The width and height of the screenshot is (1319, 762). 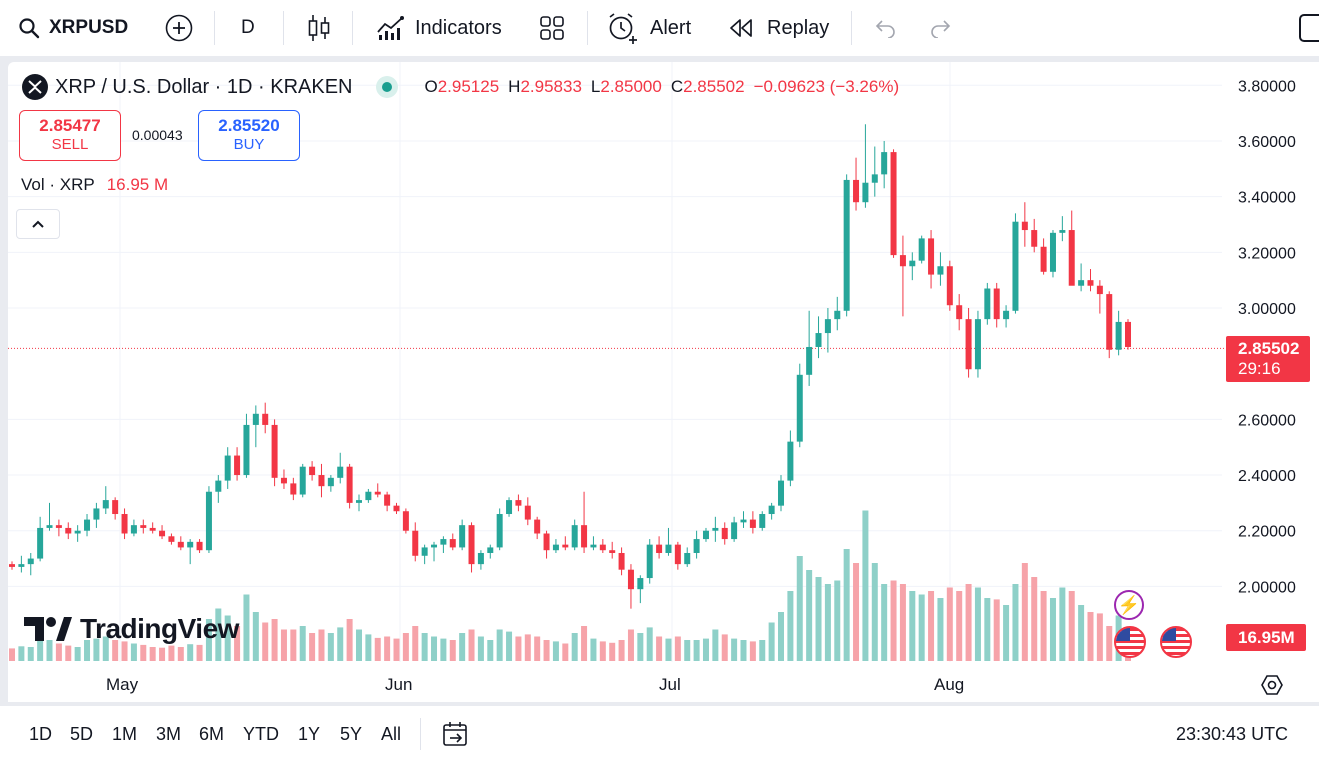 I want to click on range-5d: 5D, so click(x=82, y=734).